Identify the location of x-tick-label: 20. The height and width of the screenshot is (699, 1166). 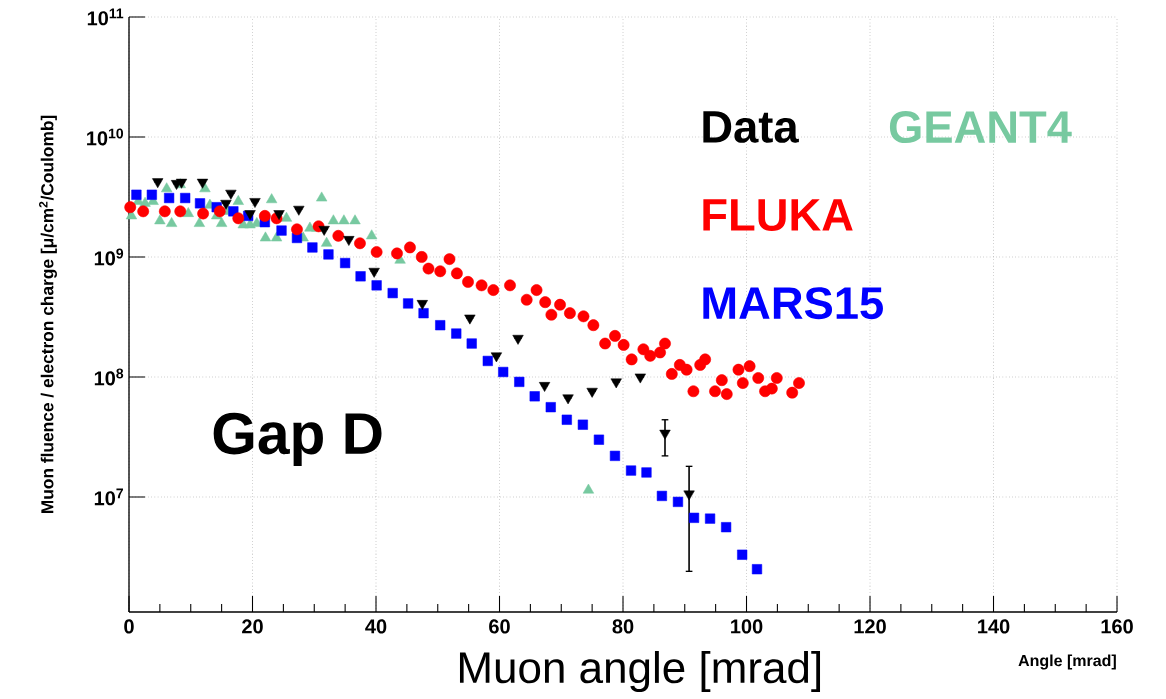
(252, 626).